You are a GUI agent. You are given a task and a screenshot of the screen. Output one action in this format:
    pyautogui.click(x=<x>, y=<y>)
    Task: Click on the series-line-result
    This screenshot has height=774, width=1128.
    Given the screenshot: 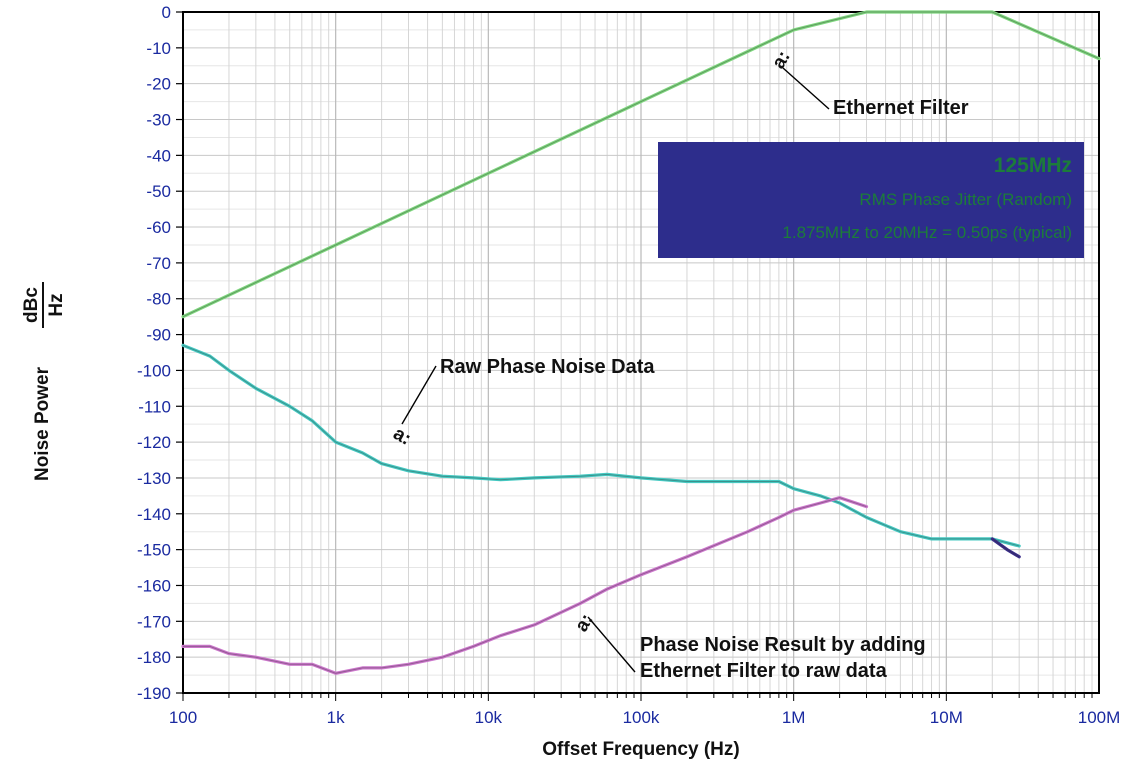 What is the action you would take?
    pyautogui.click(x=525, y=585)
    